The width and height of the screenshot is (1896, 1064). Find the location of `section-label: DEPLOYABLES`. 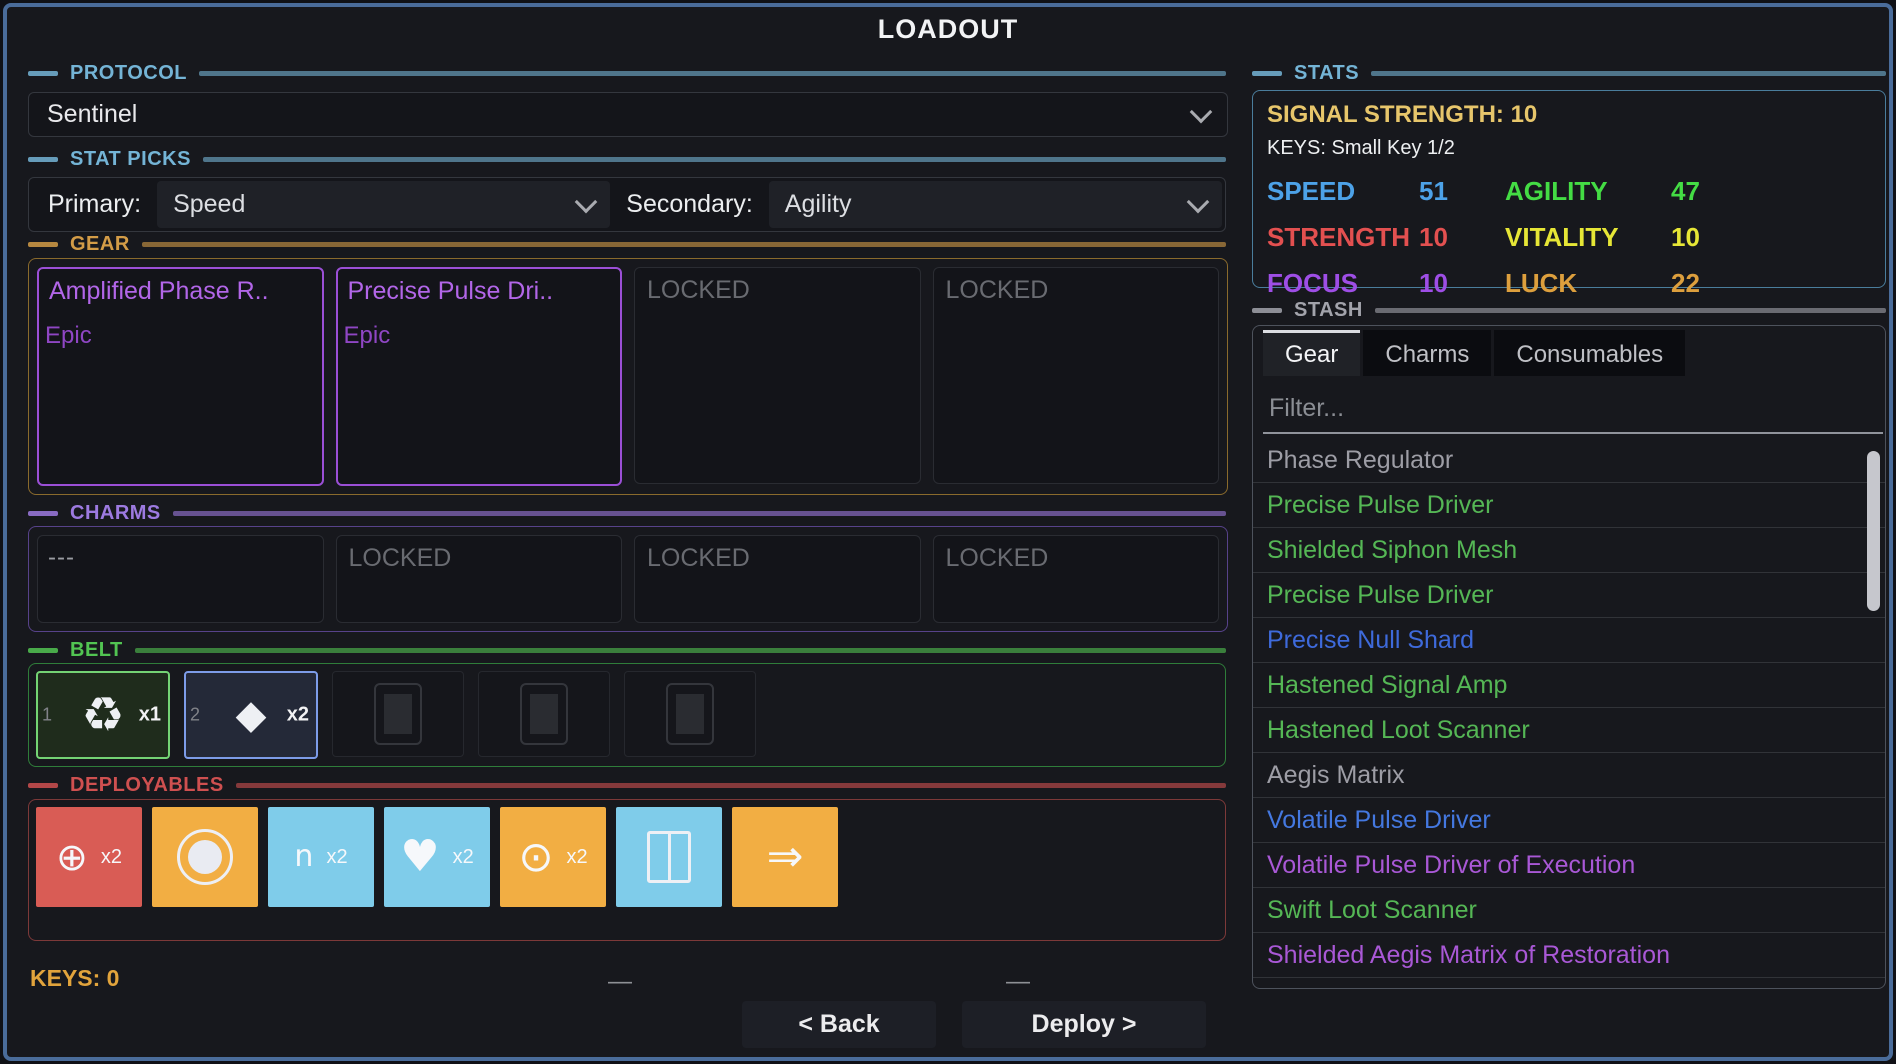

section-label: DEPLOYABLES is located at coordinates (147, 785).